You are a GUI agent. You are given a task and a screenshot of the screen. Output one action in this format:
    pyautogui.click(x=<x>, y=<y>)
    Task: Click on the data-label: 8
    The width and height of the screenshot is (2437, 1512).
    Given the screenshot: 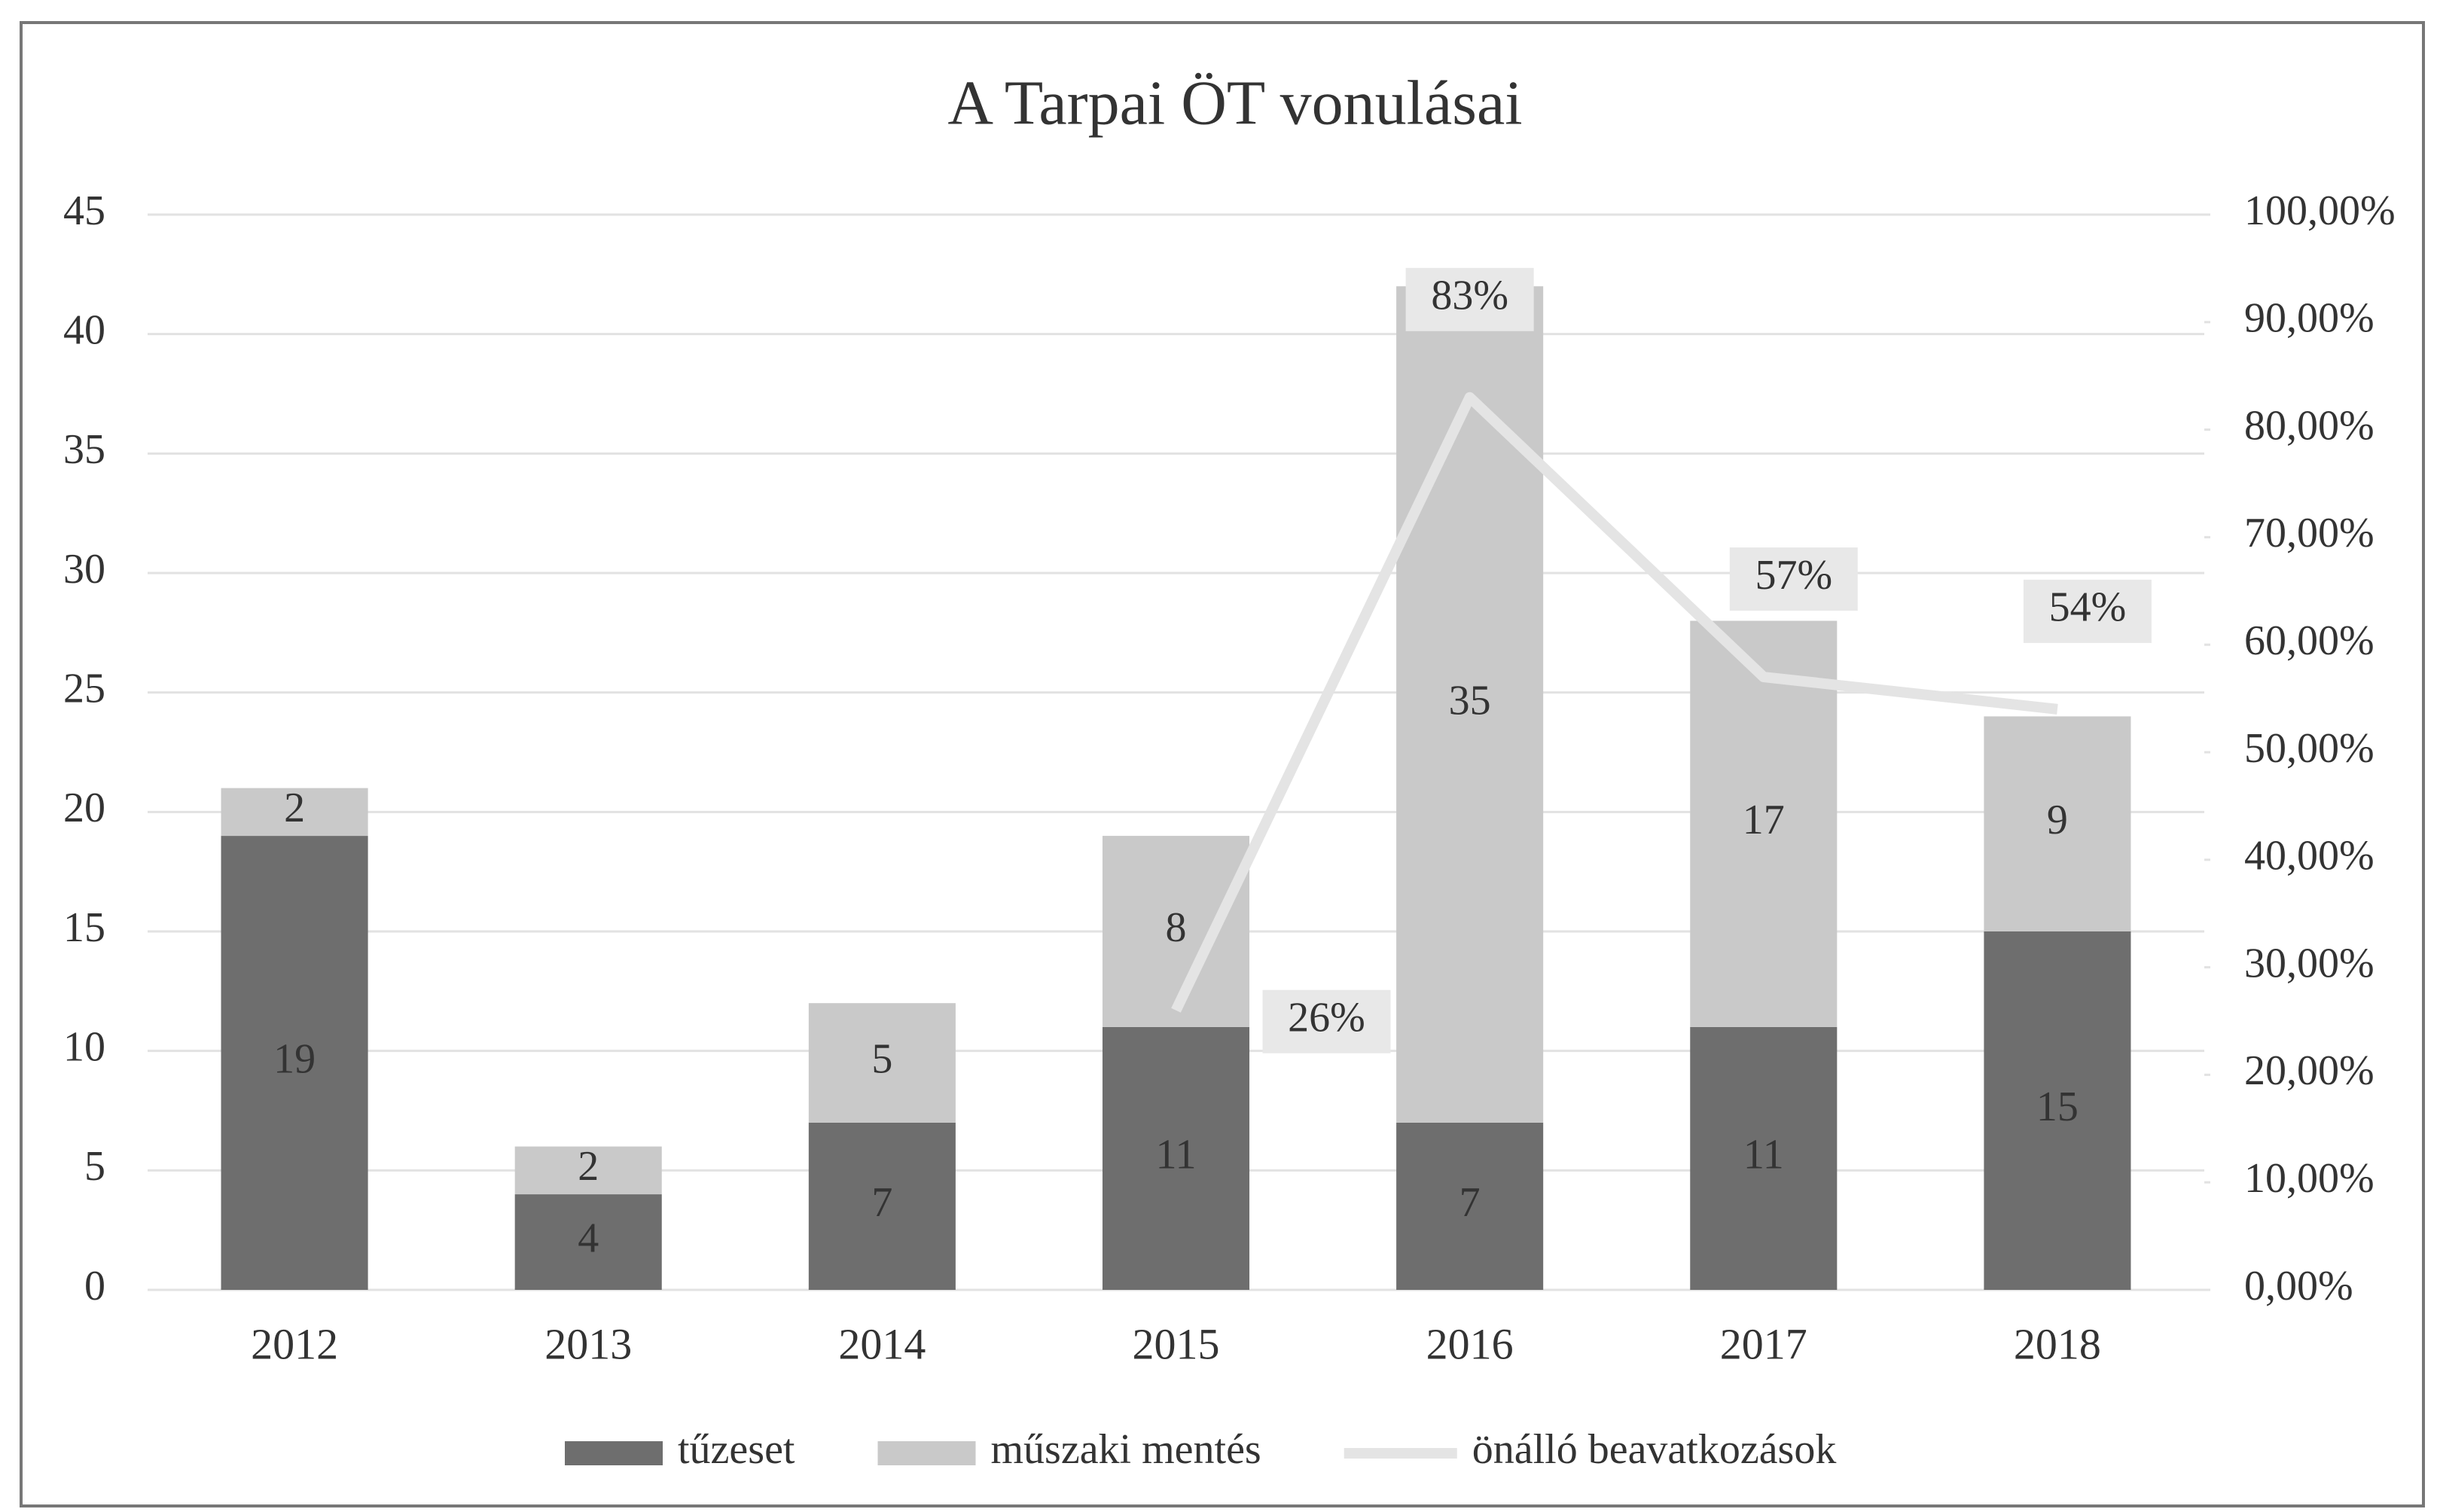 What is the action you would take?
    pyautogui.click(x=1176, y=928)
    